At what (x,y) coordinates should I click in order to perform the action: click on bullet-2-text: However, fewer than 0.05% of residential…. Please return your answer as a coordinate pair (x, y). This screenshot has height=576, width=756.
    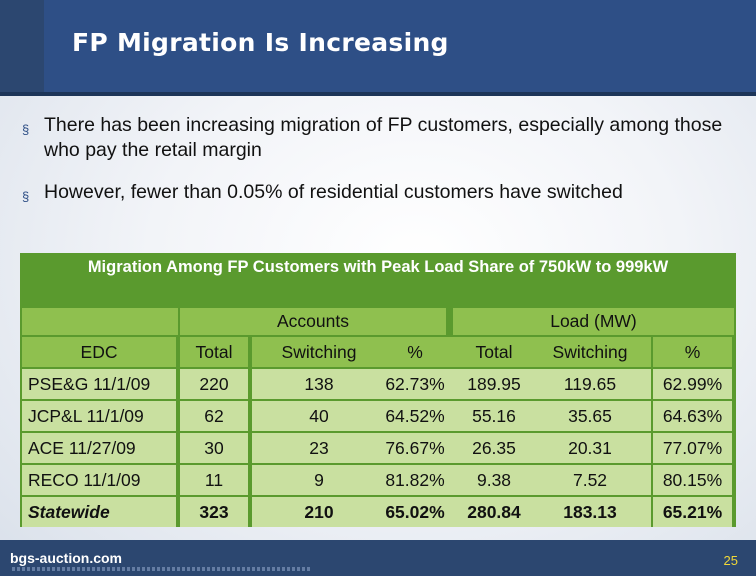
    Looking at the image, I should click on (333, 192).